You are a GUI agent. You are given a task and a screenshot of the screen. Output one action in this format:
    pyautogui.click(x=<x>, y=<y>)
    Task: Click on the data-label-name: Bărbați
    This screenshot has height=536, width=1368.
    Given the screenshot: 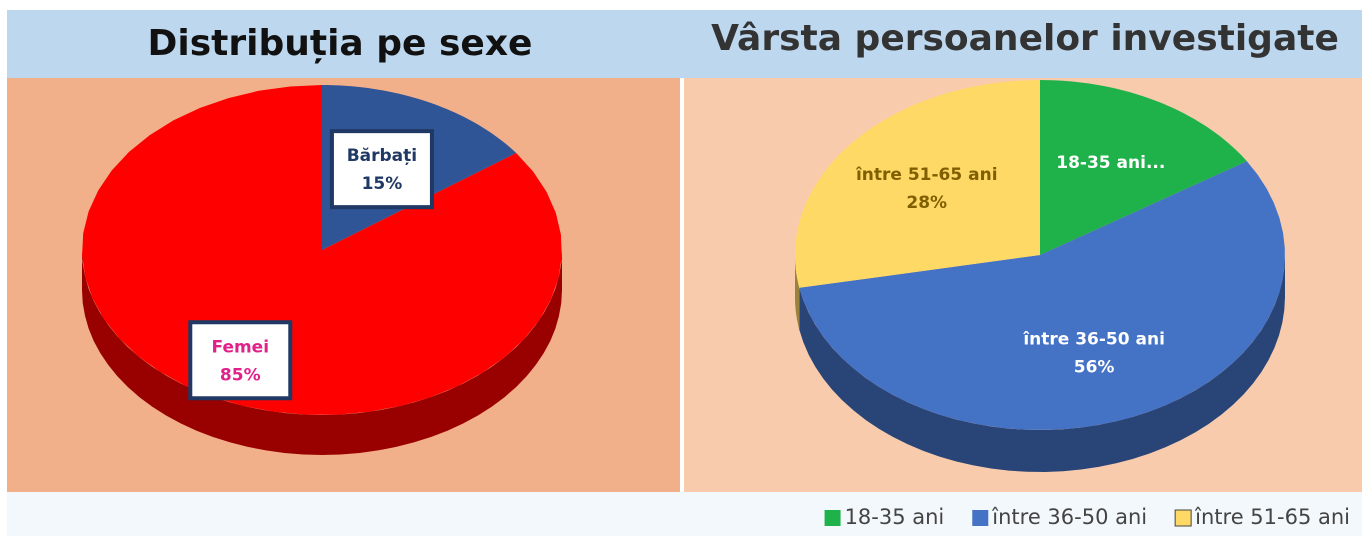 What is the action you would take?
    pyautogui.click(x=382, y=156)
    